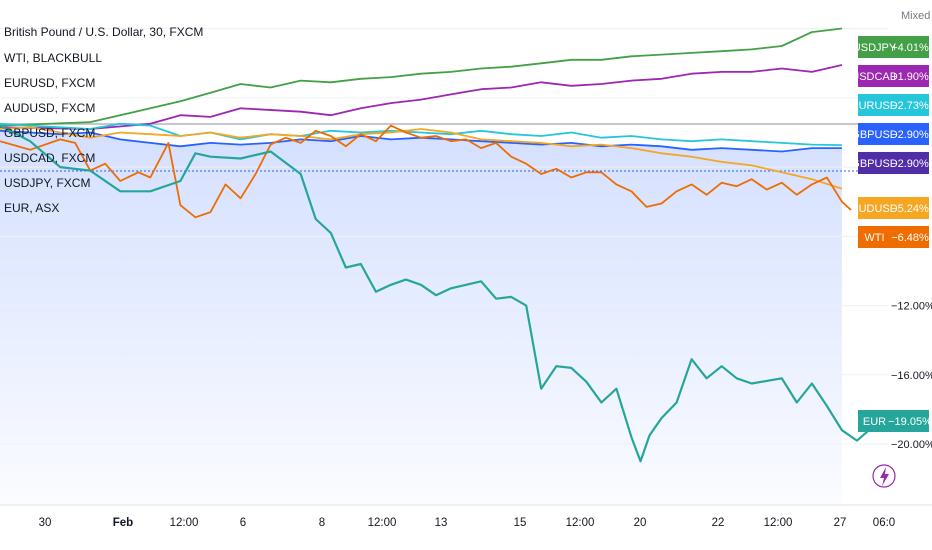 The image size is (932, 550). What do you see at coordinates (49, 108) in the screenshot?
I see `legend-item: AUDUSD, FXCM` at bounding box center [49, 108].